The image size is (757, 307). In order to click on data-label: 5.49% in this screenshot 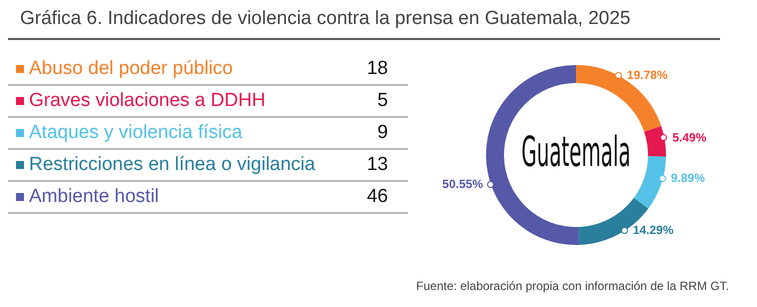, I will do `click(689, 137)`.